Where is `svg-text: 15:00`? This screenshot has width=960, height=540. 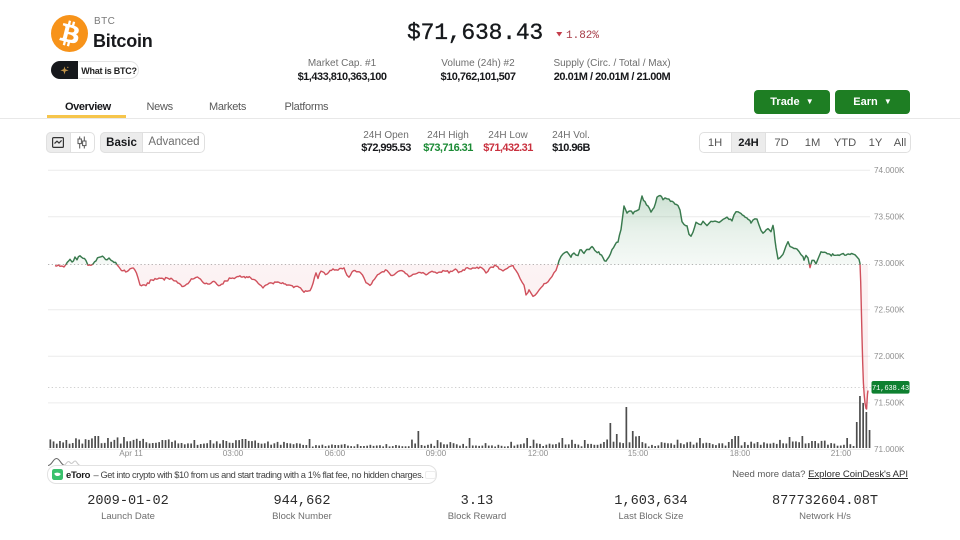
svg-text: 15:00 is located at coordinates (638, 453).